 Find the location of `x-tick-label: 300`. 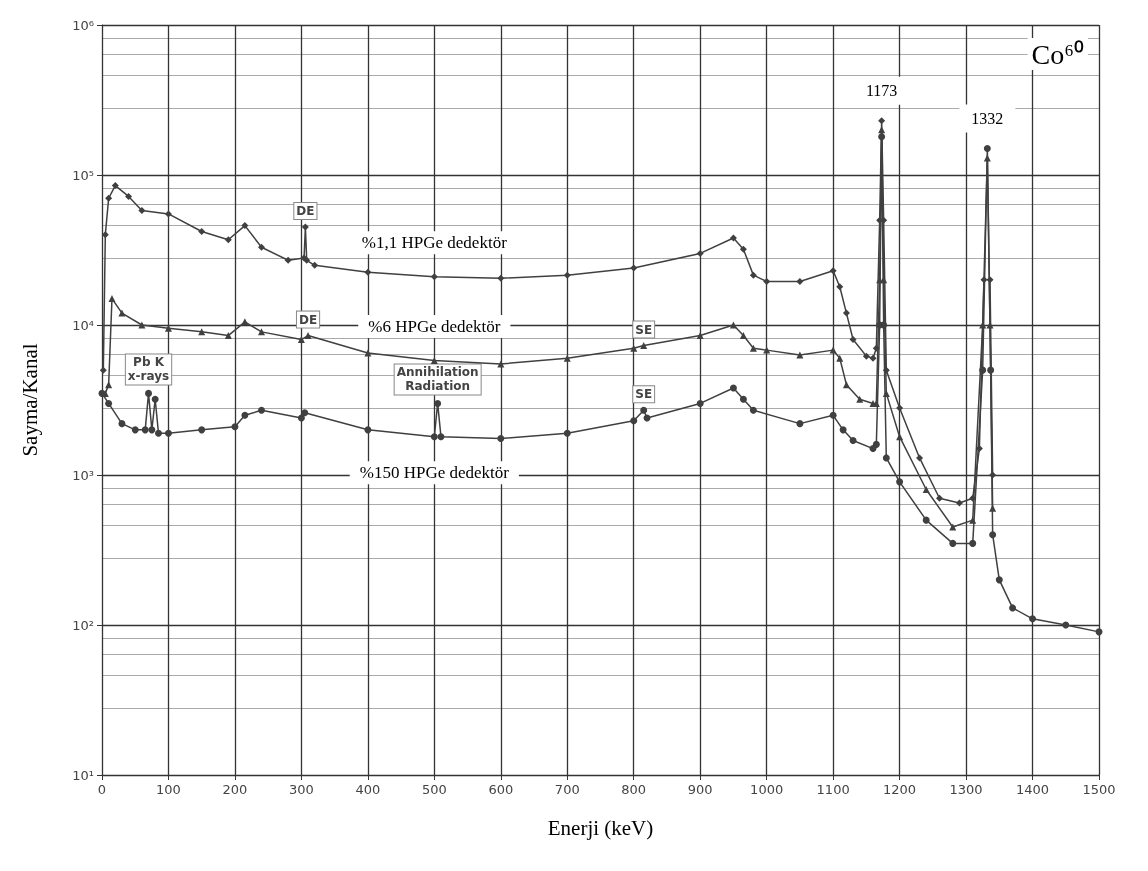

x-tick-label: 300 is located at coordinates (301, 789).